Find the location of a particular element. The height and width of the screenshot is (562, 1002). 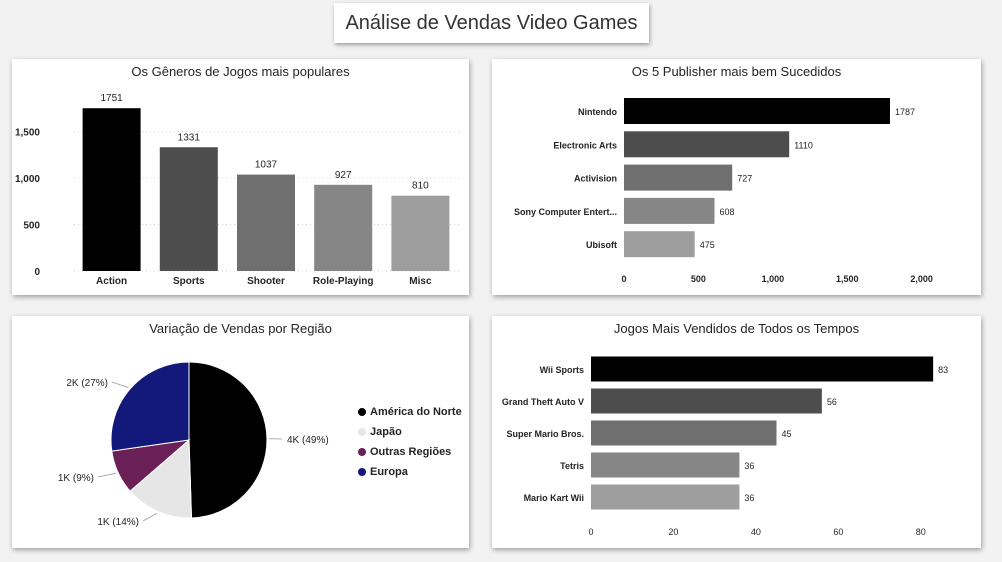

data-label: 2K (27%) is located at coordinates (87, 383).